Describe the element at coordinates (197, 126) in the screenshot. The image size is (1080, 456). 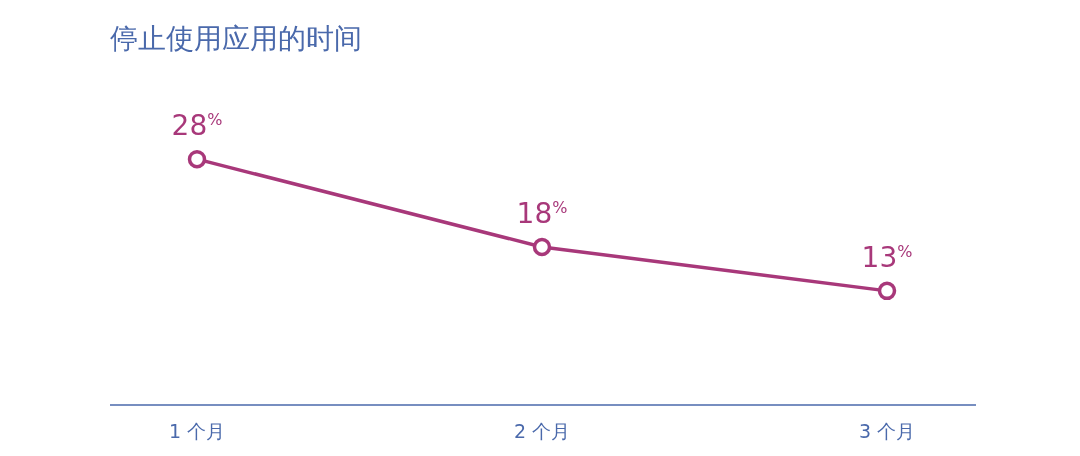
I see `data-label: 28$^{%}$` at that location.